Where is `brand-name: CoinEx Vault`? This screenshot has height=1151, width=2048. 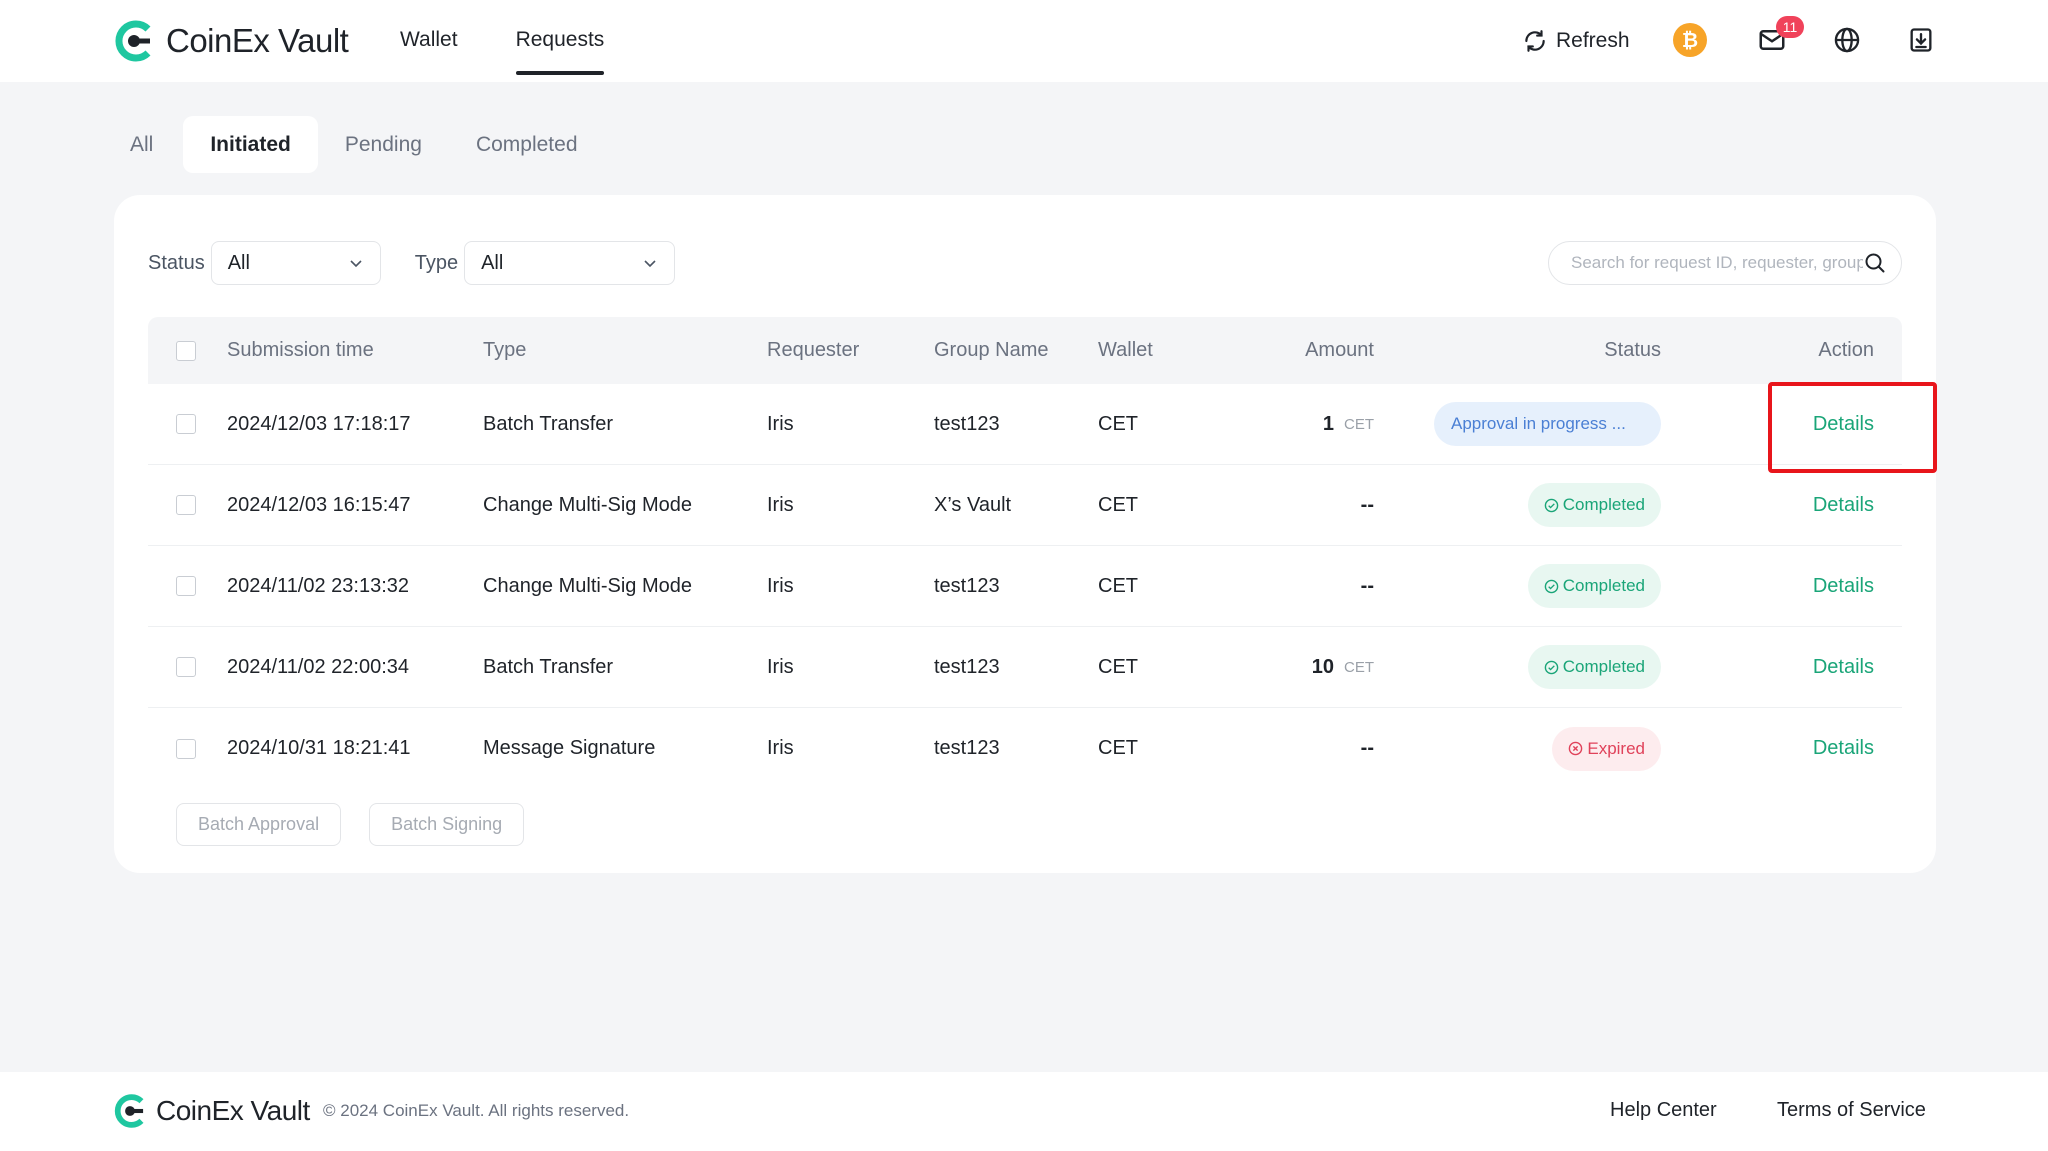
brand-name: CoinEx Vault is located at coordinates (257, 40).